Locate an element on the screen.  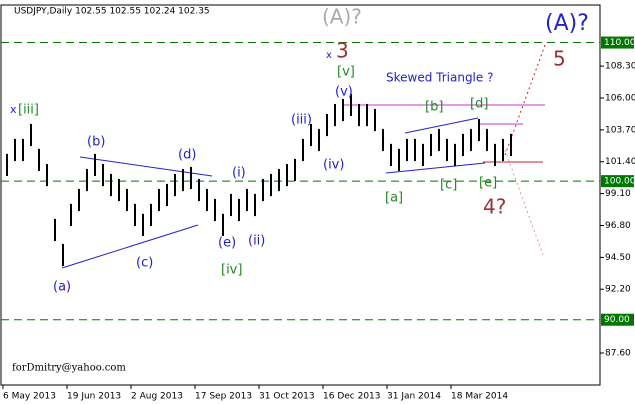
wave-label: (e) is located at coordinates (227, 243).